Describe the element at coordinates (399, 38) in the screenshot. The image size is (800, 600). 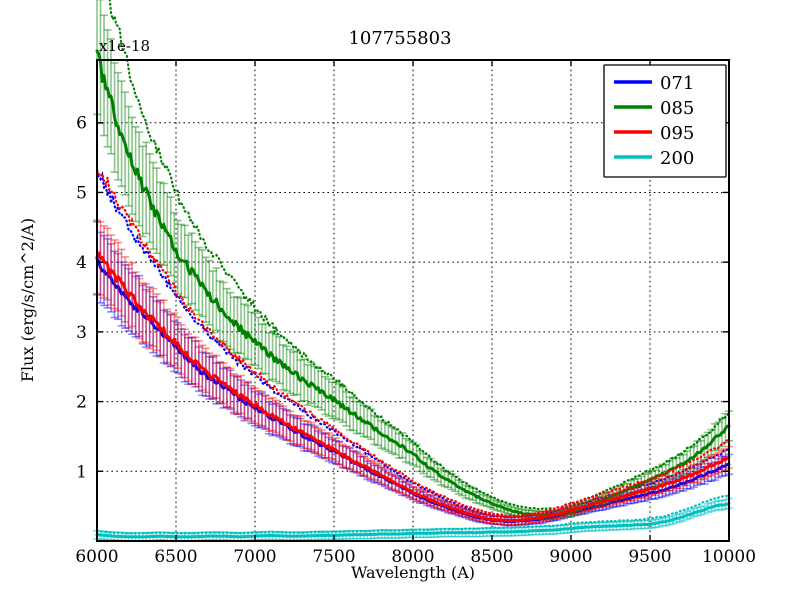
I see `page-title: 107755803` at that location.